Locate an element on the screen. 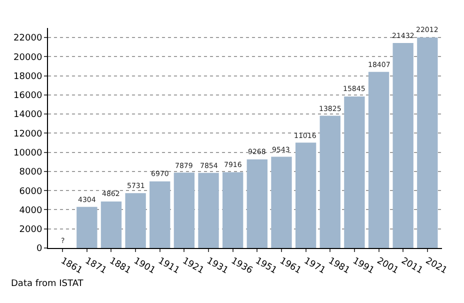  y-tick-label: 2000 is located at coordinates (30, 230).